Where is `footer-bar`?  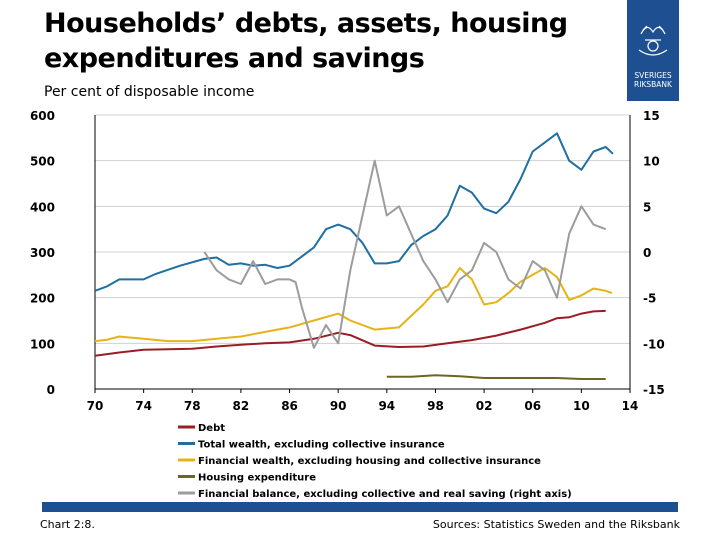
footer-bar is located at coordinates (360, 507).